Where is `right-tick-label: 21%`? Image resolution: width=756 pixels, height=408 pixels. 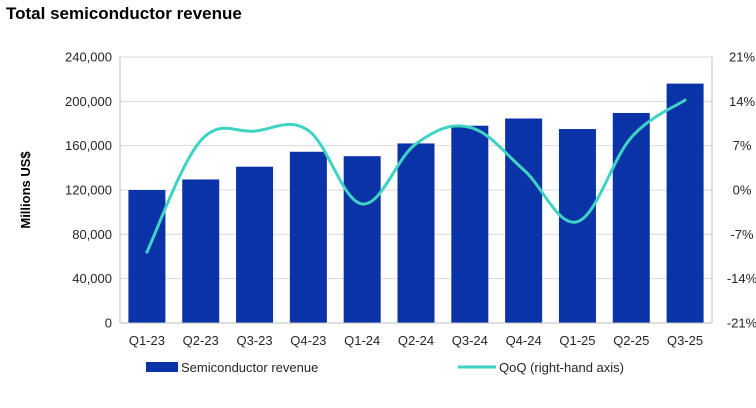 right-tick-label: 21% is located at coordinates (742, 57).